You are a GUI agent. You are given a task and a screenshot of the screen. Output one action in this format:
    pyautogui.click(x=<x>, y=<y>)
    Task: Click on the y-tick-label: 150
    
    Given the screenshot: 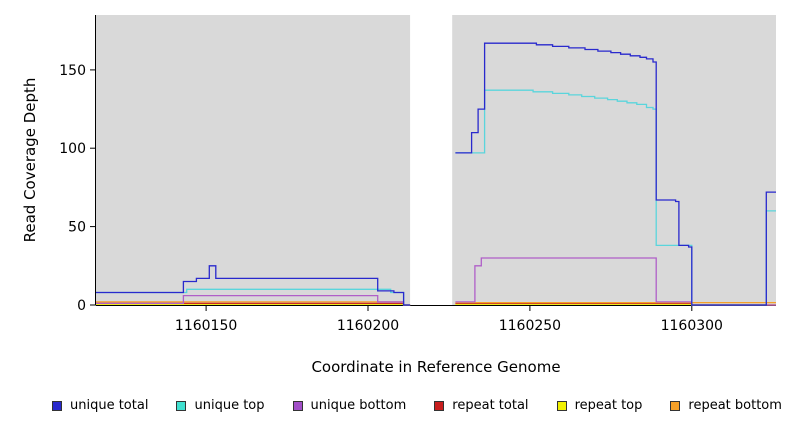 What is the action you would take?
    pyautogui.click(x=72, y=71)
    